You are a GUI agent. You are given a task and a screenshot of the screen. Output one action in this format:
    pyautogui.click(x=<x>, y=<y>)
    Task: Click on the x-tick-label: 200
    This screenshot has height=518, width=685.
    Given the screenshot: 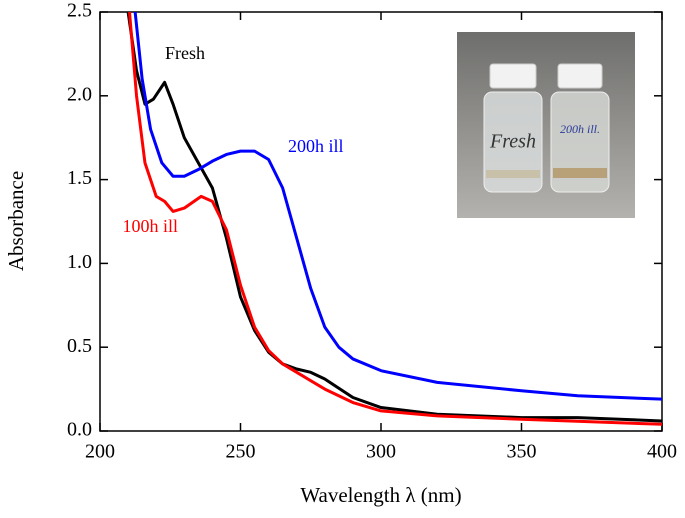 What is the action you would take?
    pyautogui.click(x=100, y=452)
    